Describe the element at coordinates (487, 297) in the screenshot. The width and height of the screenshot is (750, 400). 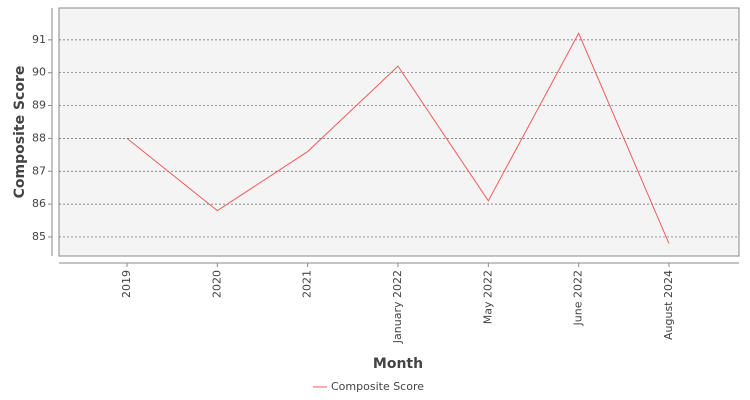
I see `x-tick-label: May 2022` at that location.